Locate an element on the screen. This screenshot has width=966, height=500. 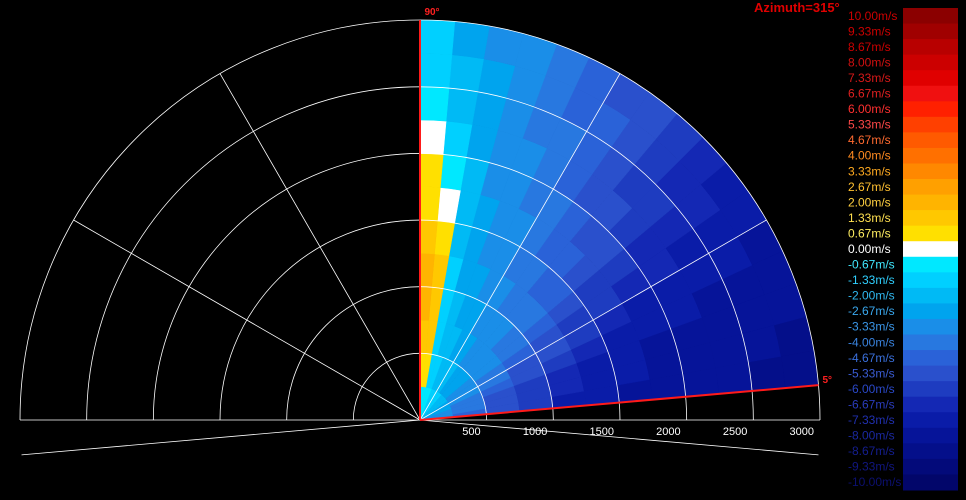
legend-label: 9.33m/s is located at coordinates (869, 31).